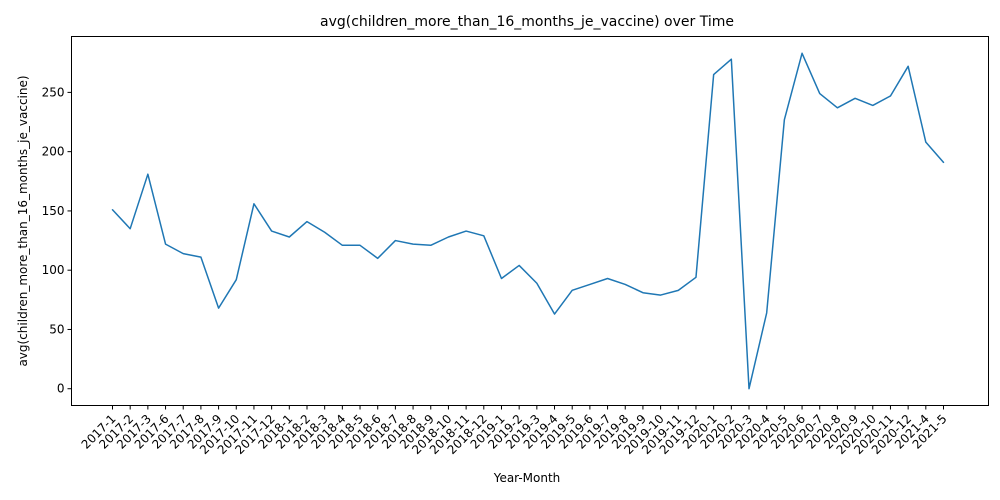 Image resolution: width=1000 pixels, height=500 pixels. I want to click on y-axis: 0 50 100 150 200 250, so click(57, 240).